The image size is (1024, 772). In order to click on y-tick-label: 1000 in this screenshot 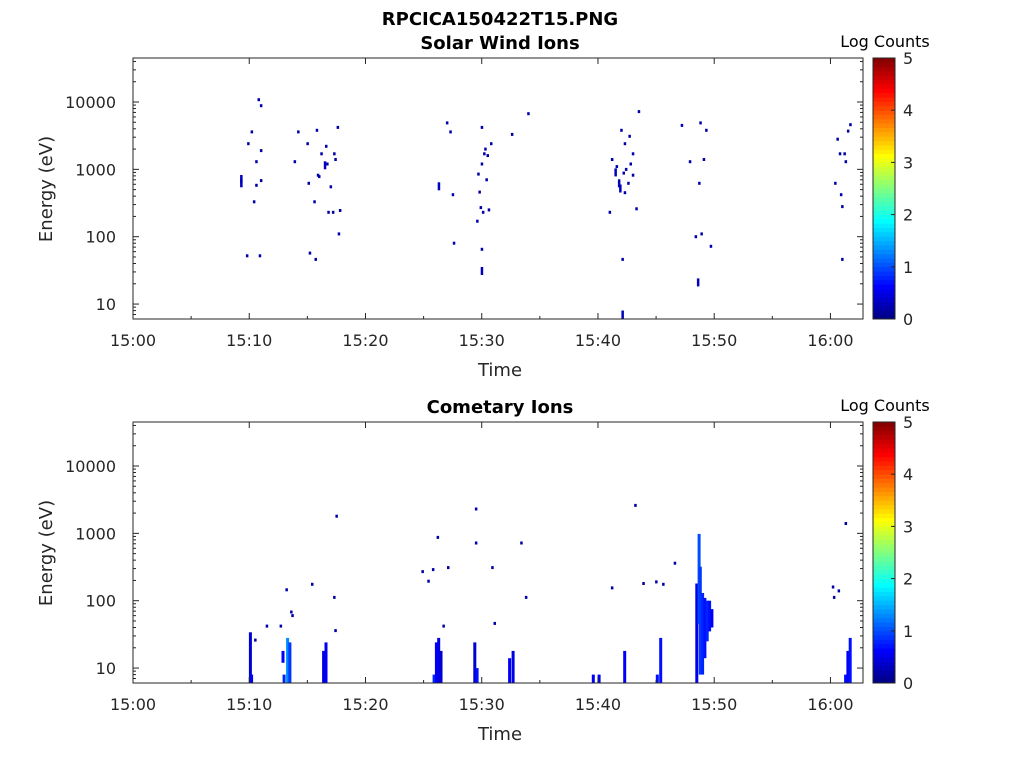, I will do `click(95, 533)`.